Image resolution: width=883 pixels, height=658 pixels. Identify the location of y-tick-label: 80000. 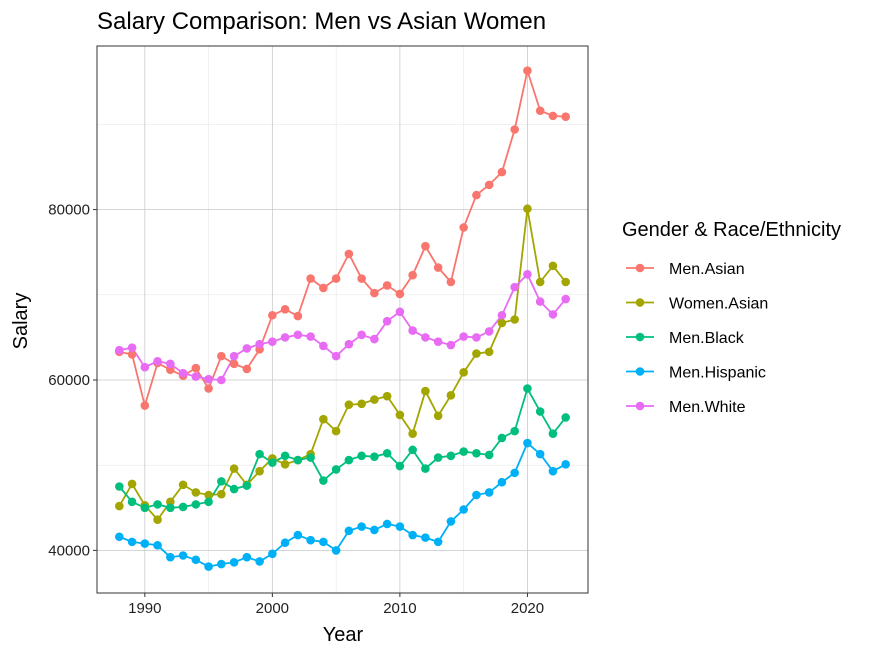
(69, 210).